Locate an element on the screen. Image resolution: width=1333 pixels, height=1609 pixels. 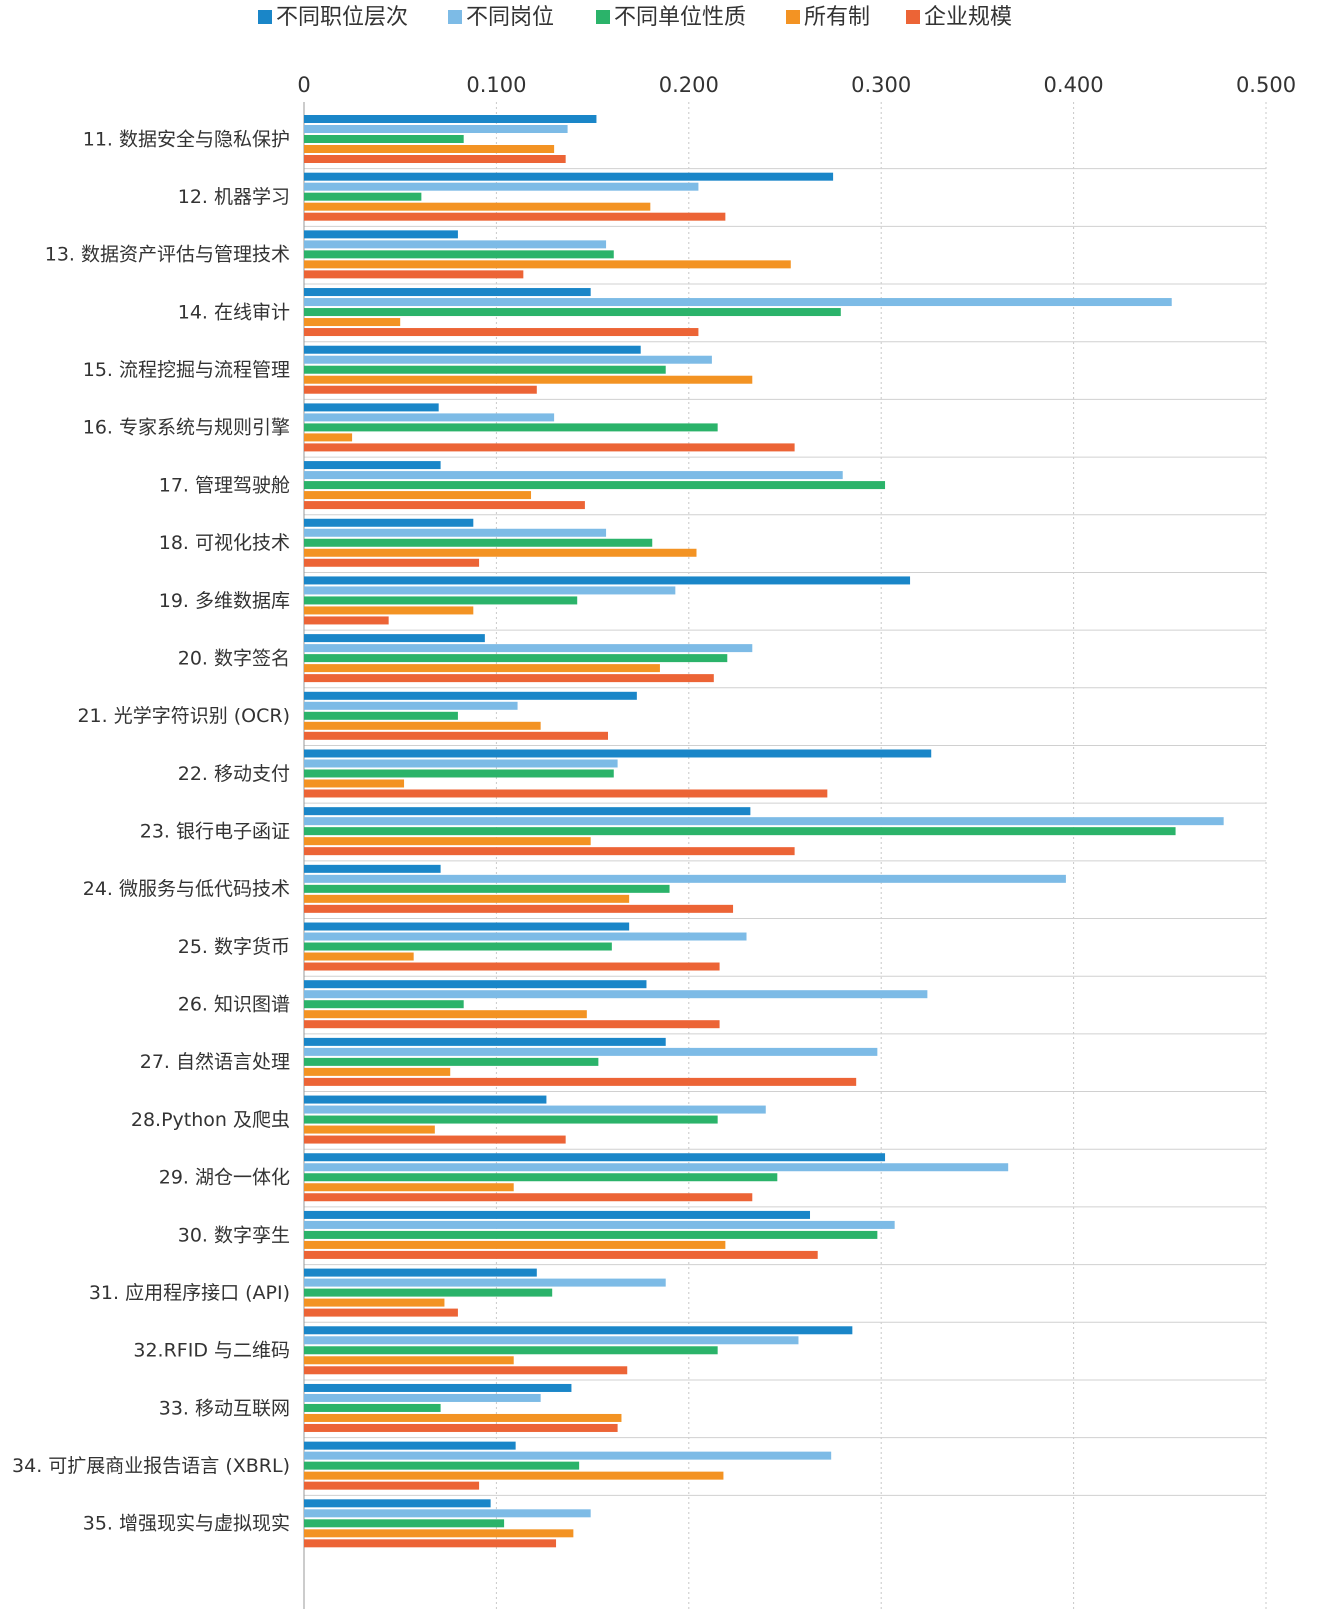
x-tick-label: 0.400 is located at coordinates (1074, 85).